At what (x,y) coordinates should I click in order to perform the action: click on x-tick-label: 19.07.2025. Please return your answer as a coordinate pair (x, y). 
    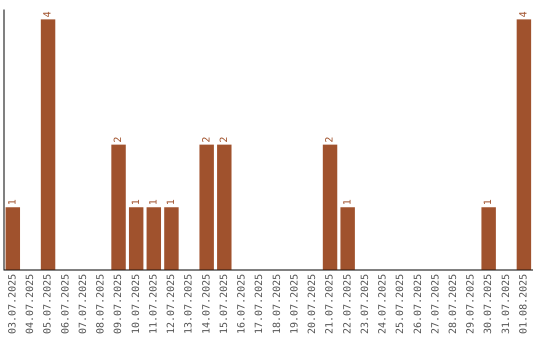
    Looking at the image, I should click on (294, 304).